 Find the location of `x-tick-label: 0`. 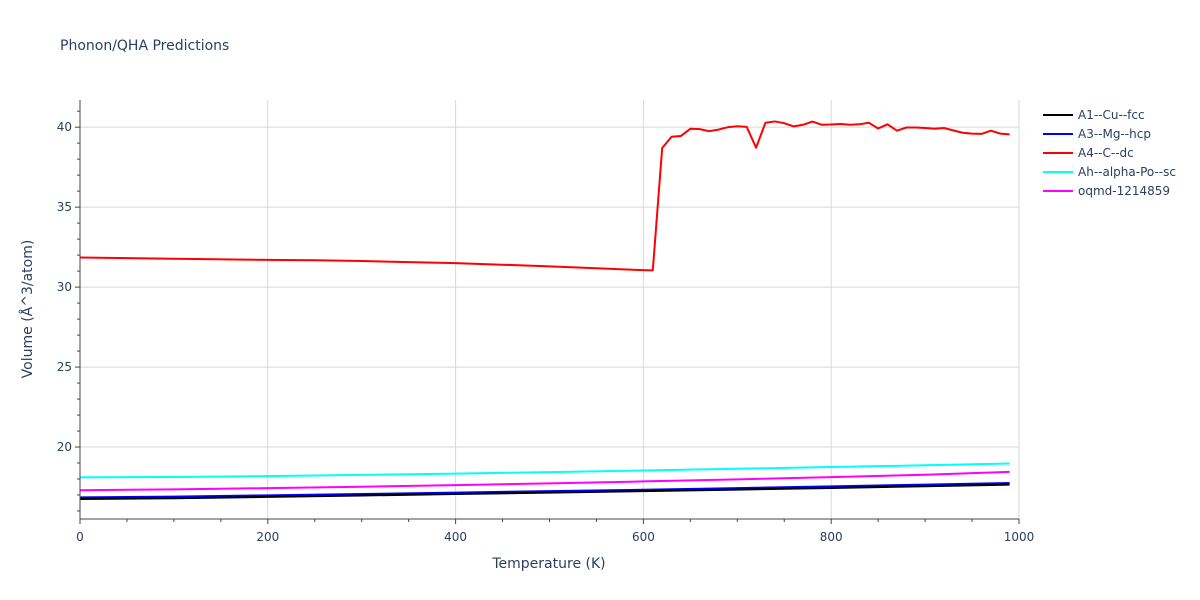

x-tick-label: 0 is located at coordinates (80, 537).